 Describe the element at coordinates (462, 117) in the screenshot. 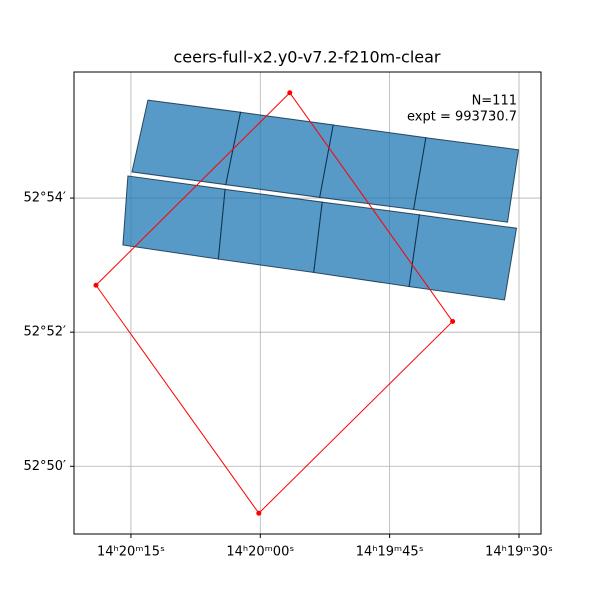

I see `annotation: expt = 993730.7` at that location.